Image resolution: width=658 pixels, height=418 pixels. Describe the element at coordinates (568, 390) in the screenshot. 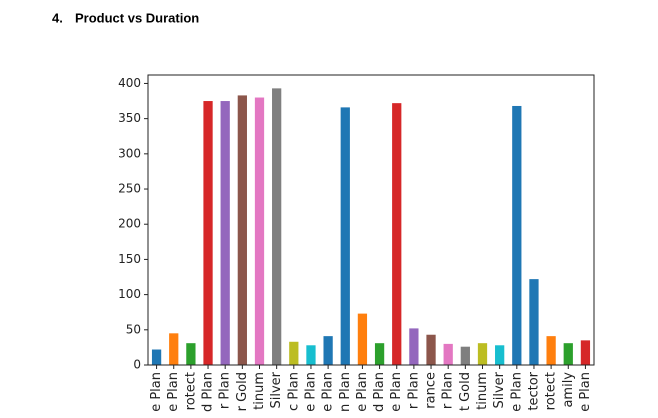

I see `x-tick-label: amily` at that location.